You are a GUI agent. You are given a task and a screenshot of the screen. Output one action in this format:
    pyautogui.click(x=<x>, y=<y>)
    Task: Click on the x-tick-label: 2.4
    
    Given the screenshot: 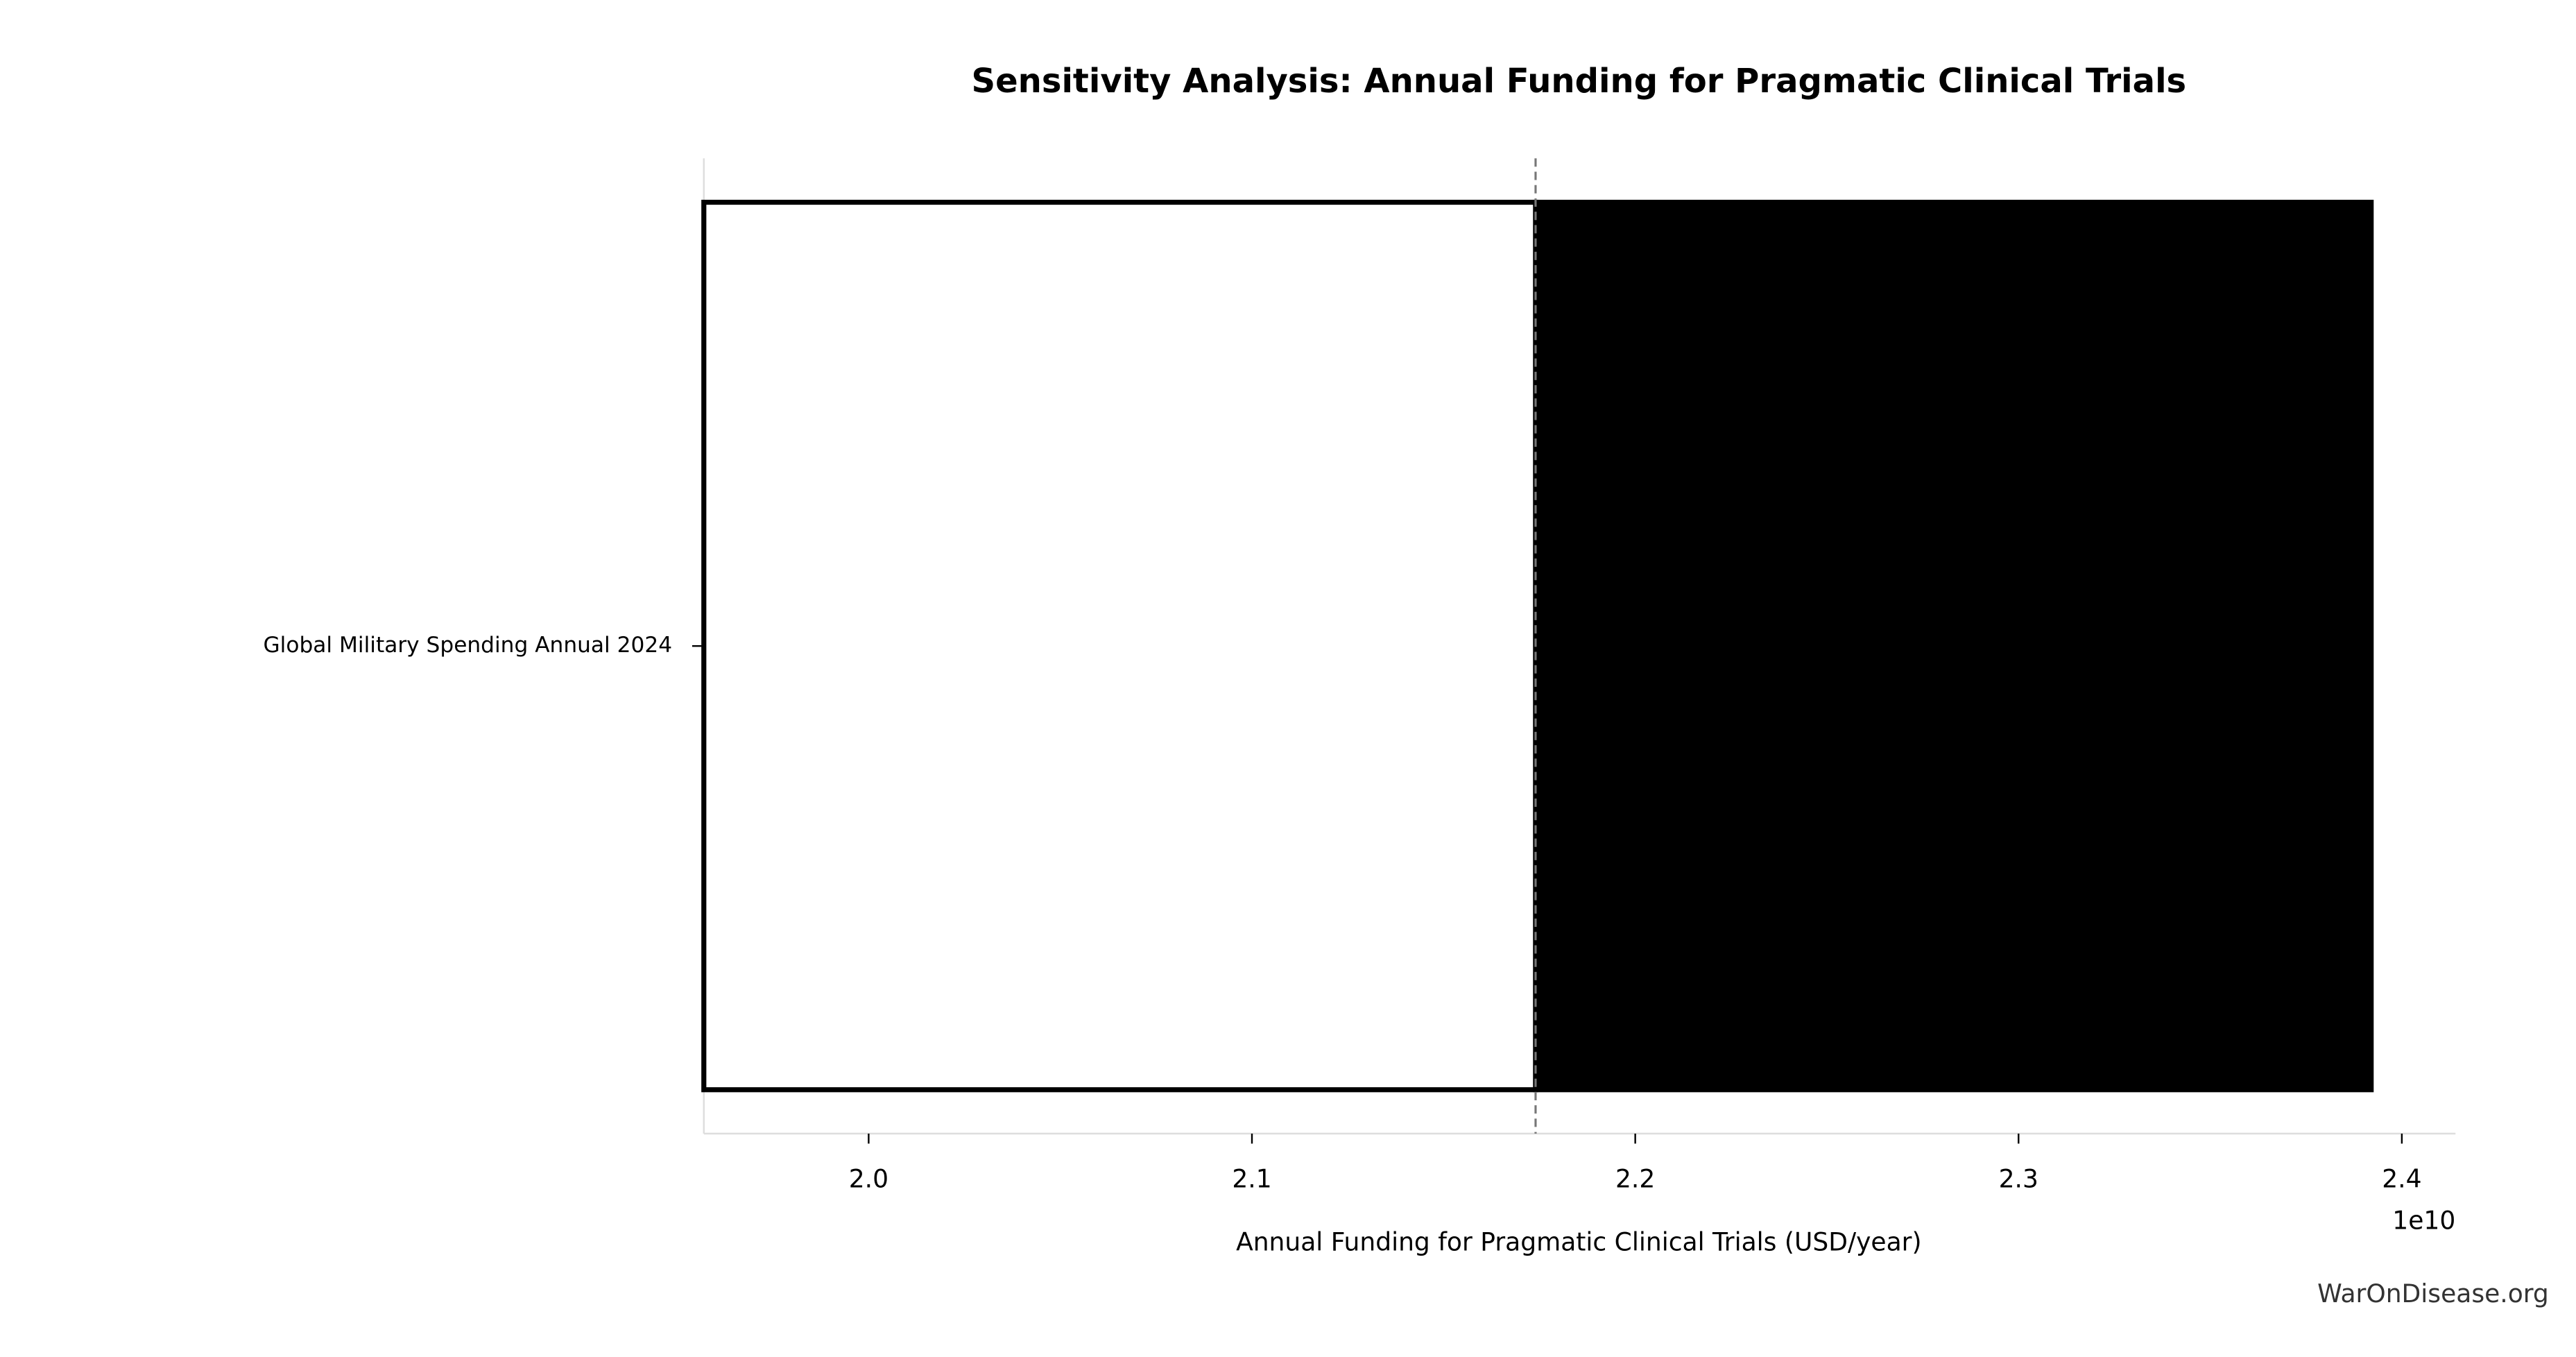 What is the action you would take?
    pyautogui.click(x=2401, y=1179)
    